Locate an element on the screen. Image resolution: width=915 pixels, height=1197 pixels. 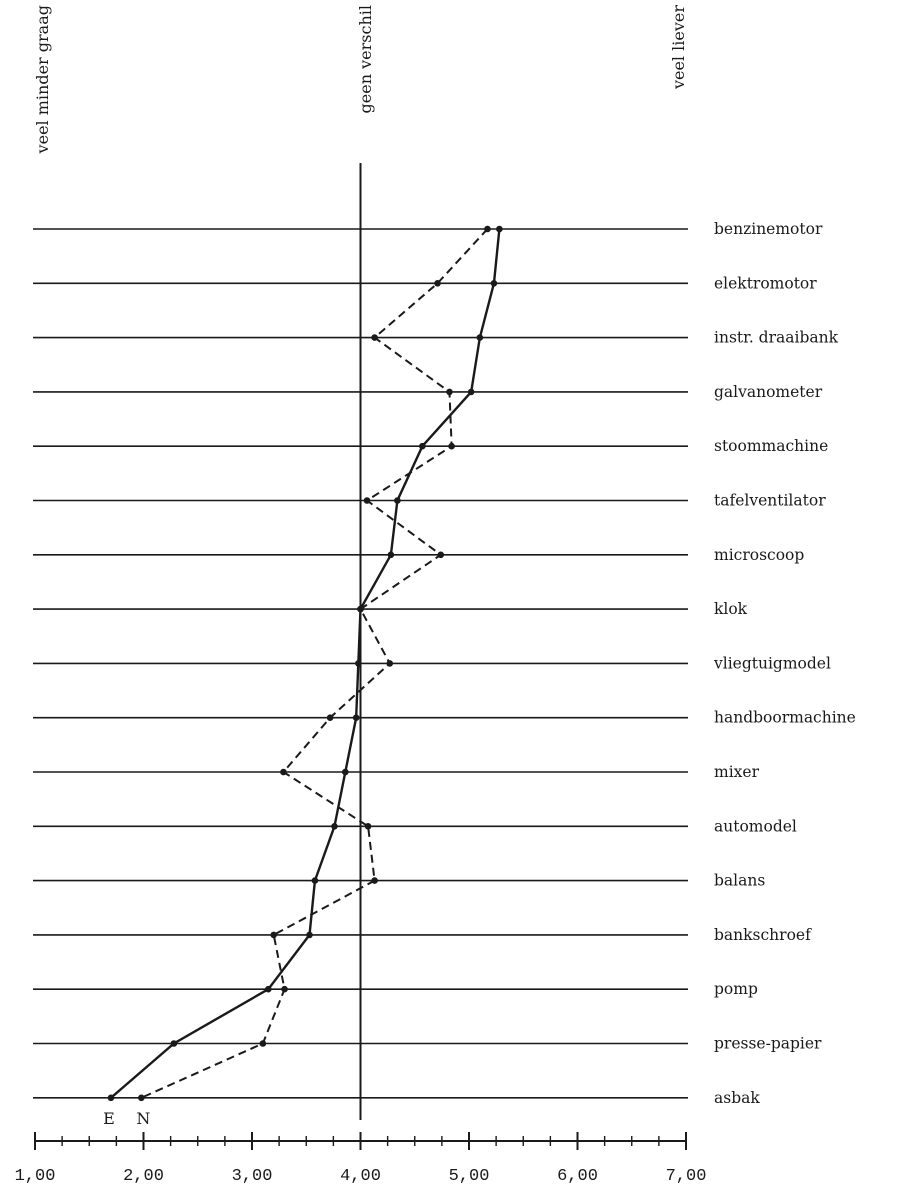
category-label: balans is located at coordinates (739, 881).